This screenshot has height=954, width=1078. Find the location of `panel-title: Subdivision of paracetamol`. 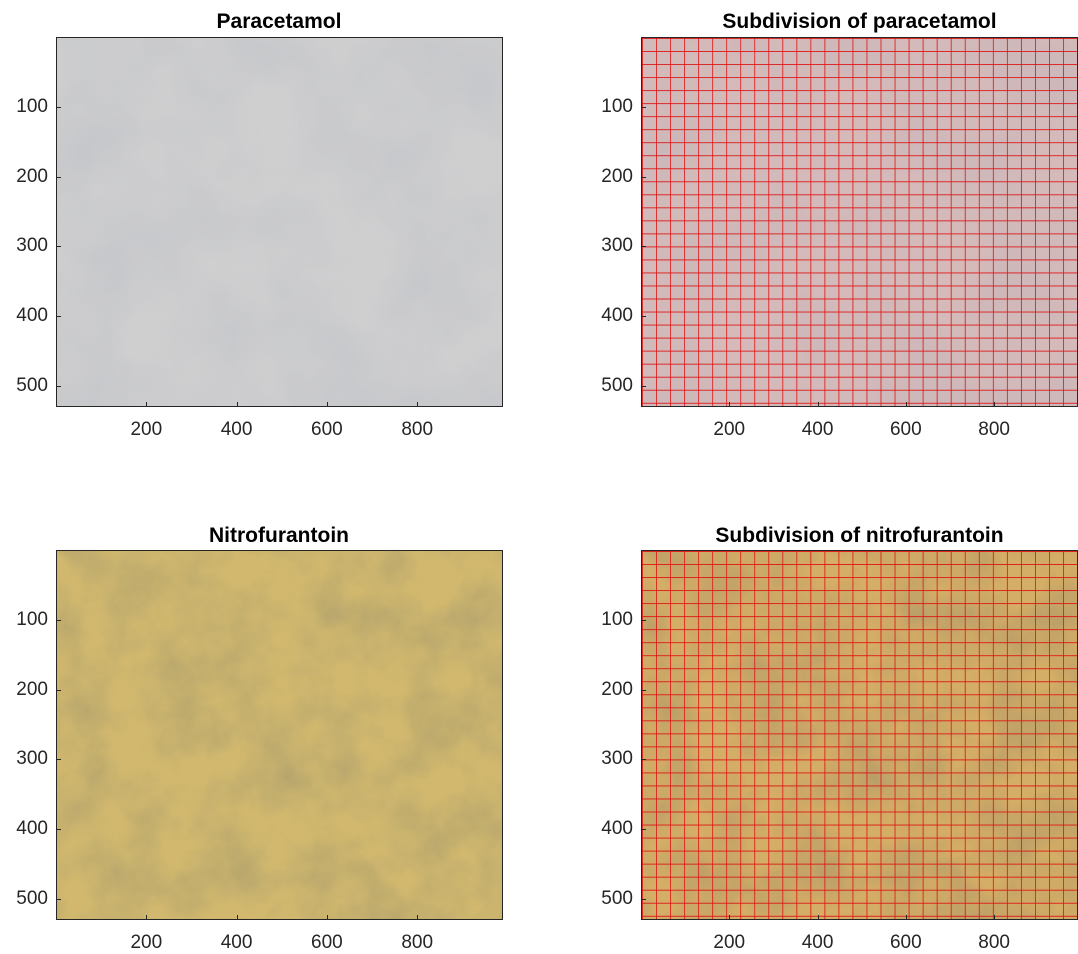

panel-title: Subdivision of paracetamol is located at coordinates (859, 21).